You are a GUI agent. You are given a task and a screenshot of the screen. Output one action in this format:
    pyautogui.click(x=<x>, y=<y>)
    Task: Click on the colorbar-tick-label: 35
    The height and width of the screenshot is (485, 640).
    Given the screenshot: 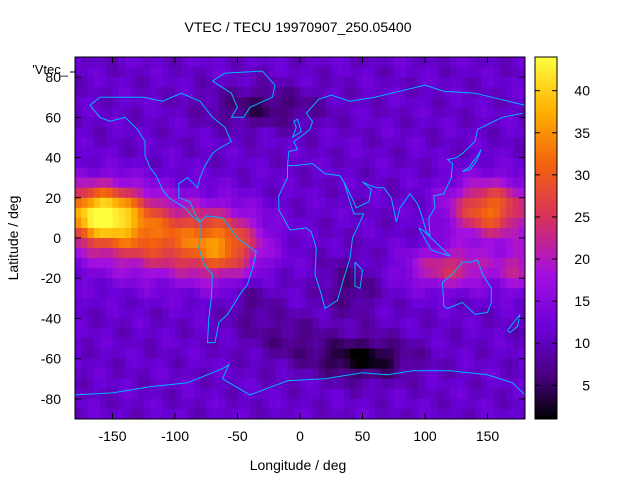 What is the action you would take?
    pyautogui.click(x=582, y=133)
    